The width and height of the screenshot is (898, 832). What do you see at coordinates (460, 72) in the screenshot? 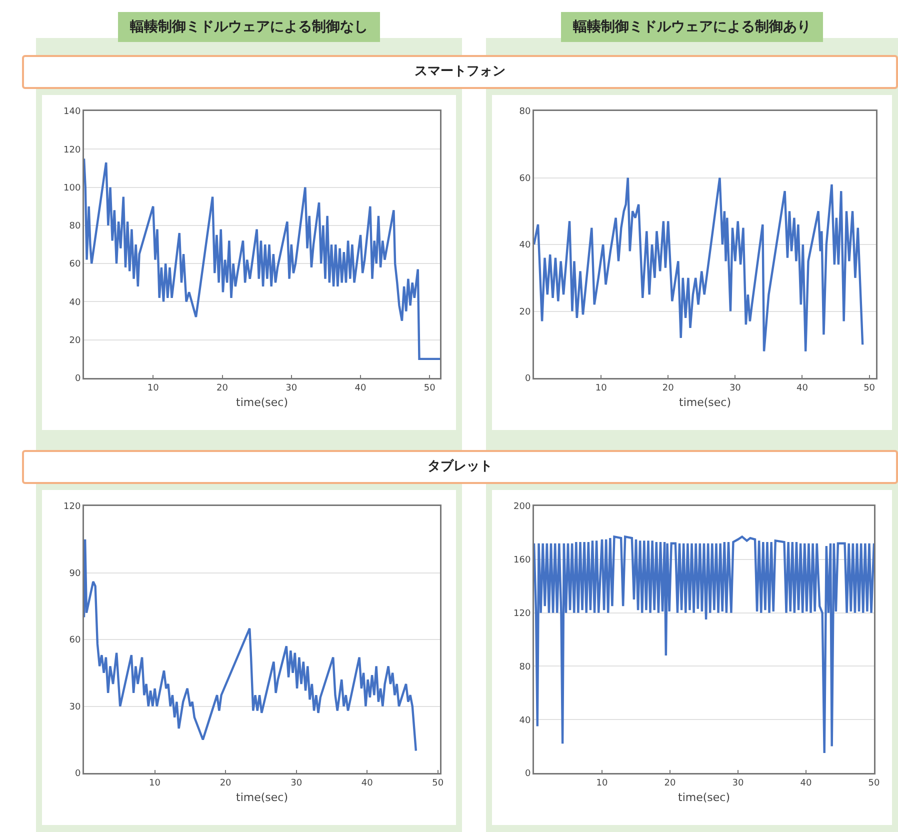
I see `chart-subtitle: スマートフォン` at bounding box center [460, 72].